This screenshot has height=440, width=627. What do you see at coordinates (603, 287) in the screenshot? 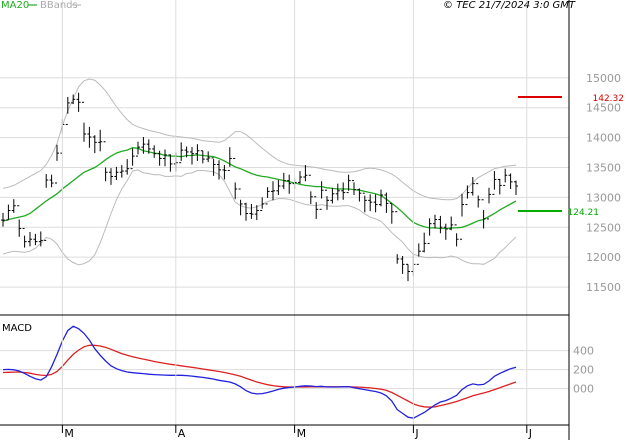
I see `price-tick-label: 11500` at bounding box center [603, 287].